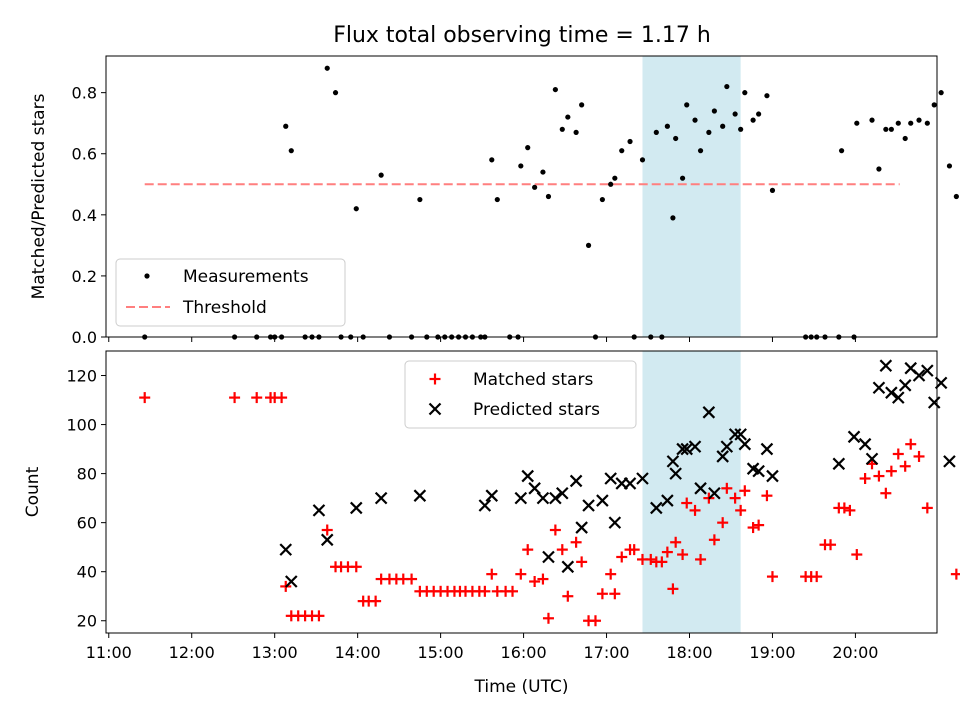 The image size is (960, 720). I want to click on legend-x-glyph, so click(435, 409).